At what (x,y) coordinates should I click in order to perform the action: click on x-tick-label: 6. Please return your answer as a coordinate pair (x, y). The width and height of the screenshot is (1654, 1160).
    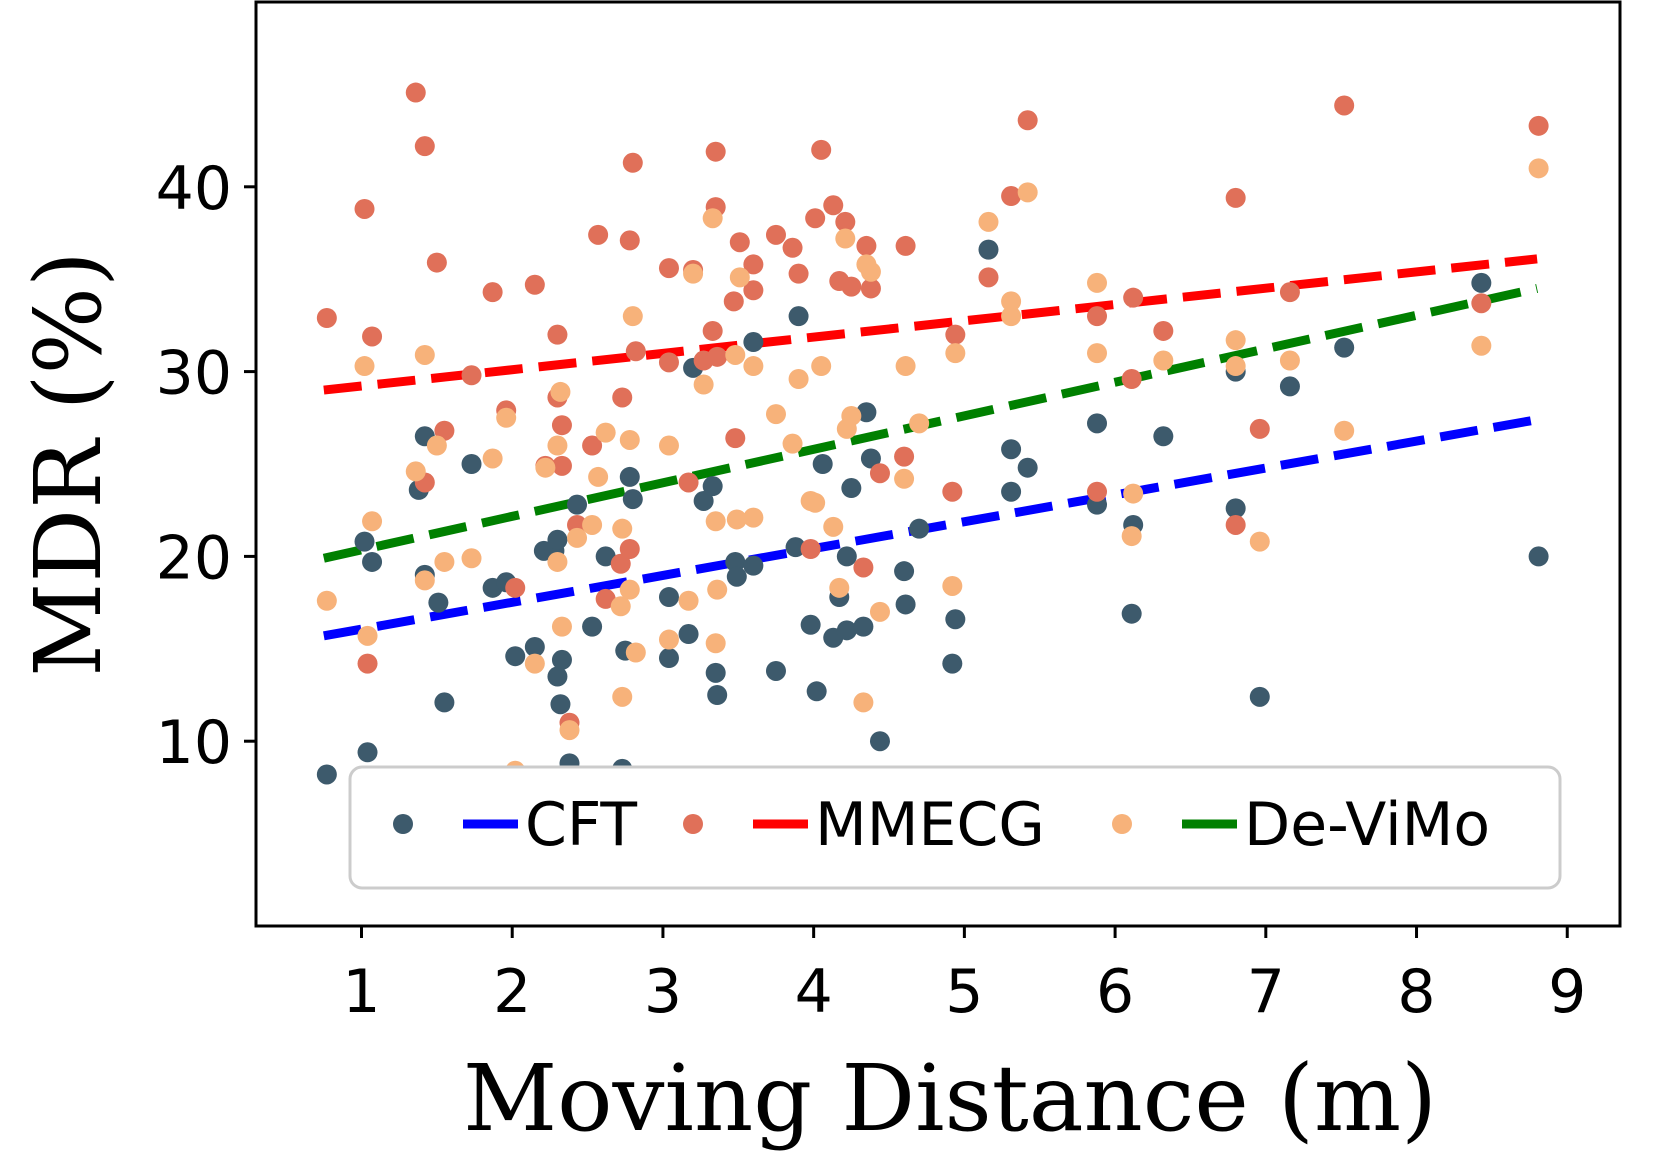
    Looking at the image, I should click on (1115, 992).